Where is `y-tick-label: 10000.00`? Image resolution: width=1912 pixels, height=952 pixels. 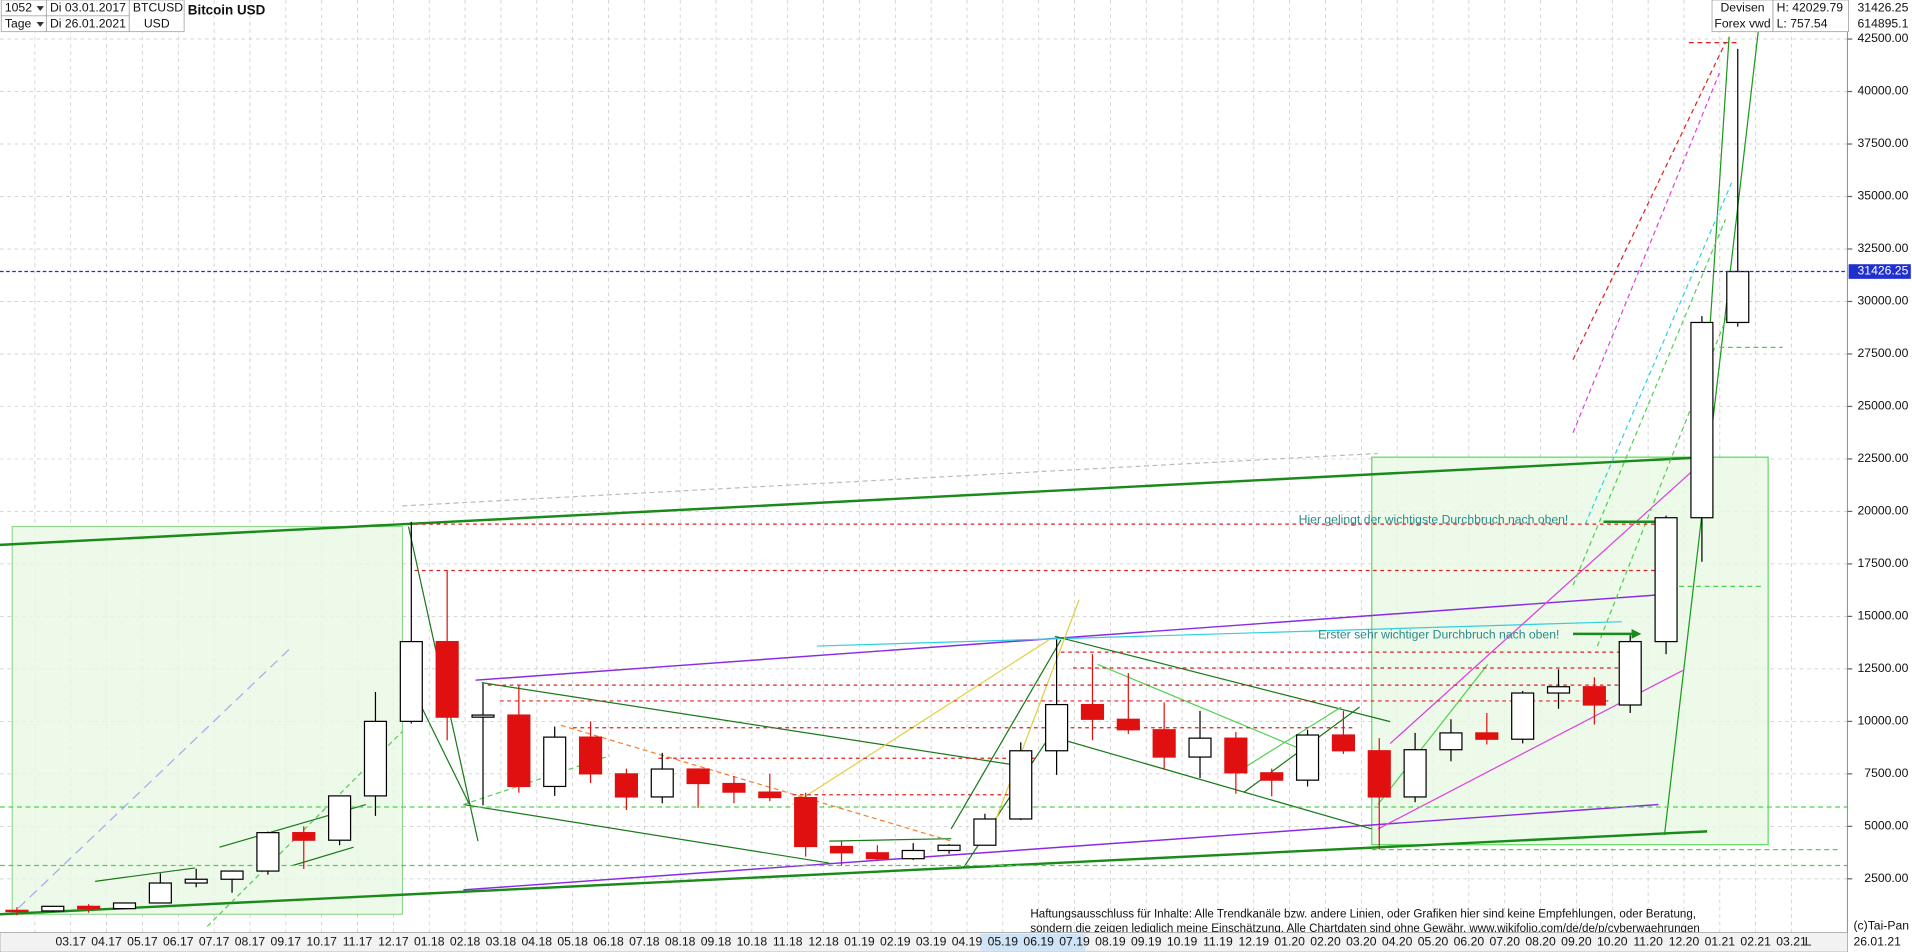 y-tick-label: 10000.00 is located at coordinates (1883, 721).